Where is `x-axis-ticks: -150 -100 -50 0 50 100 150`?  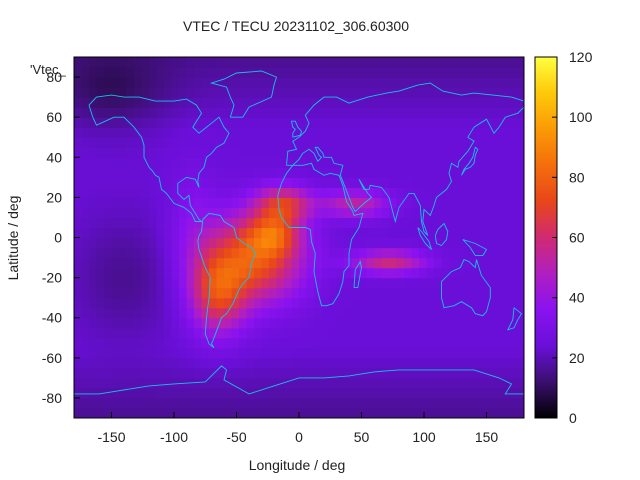 x-axis-ticks: -150 -100 -50 0 50 100 150 is located at coordinates (297, 428).